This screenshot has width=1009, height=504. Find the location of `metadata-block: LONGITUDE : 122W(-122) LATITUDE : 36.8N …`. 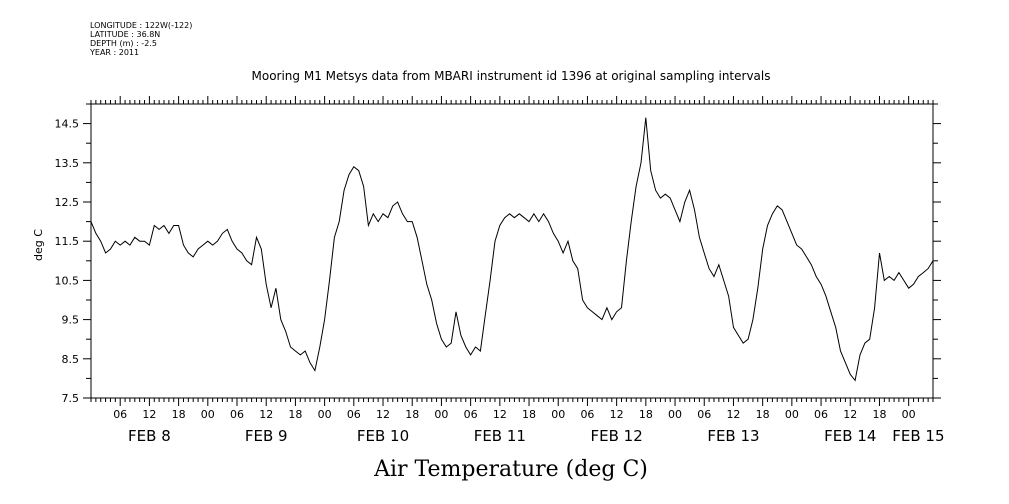

metadata-block: LONGITUDE : 122W(-122) LATITUDE : 36.8N … is located at coordinates (141, 39).